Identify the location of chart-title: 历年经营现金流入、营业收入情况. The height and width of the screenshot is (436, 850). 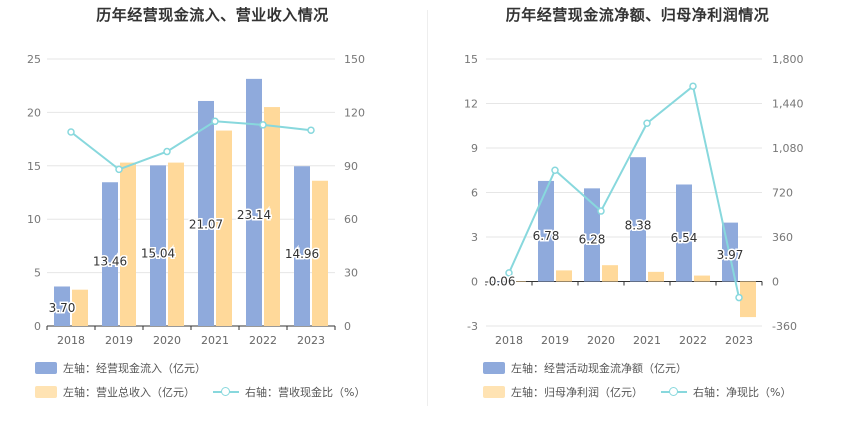
(212, 15).